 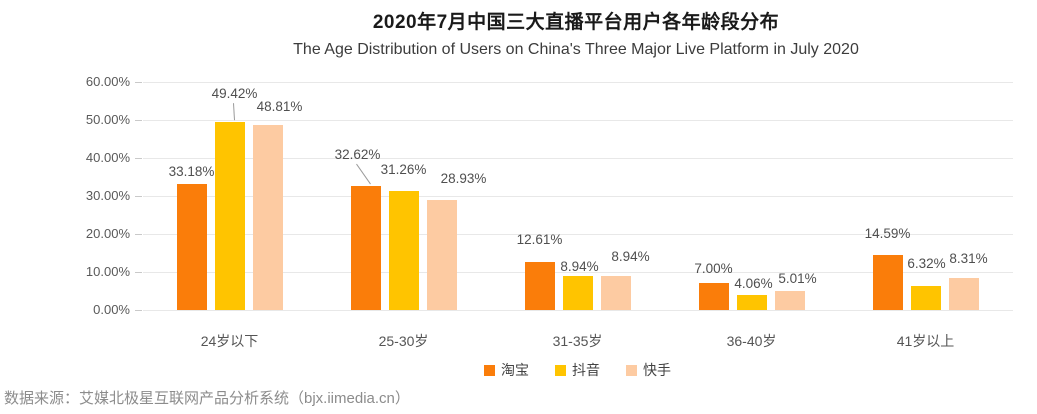 I want to click on bar-value-label: 31.26%, so click(x=403, y=170).